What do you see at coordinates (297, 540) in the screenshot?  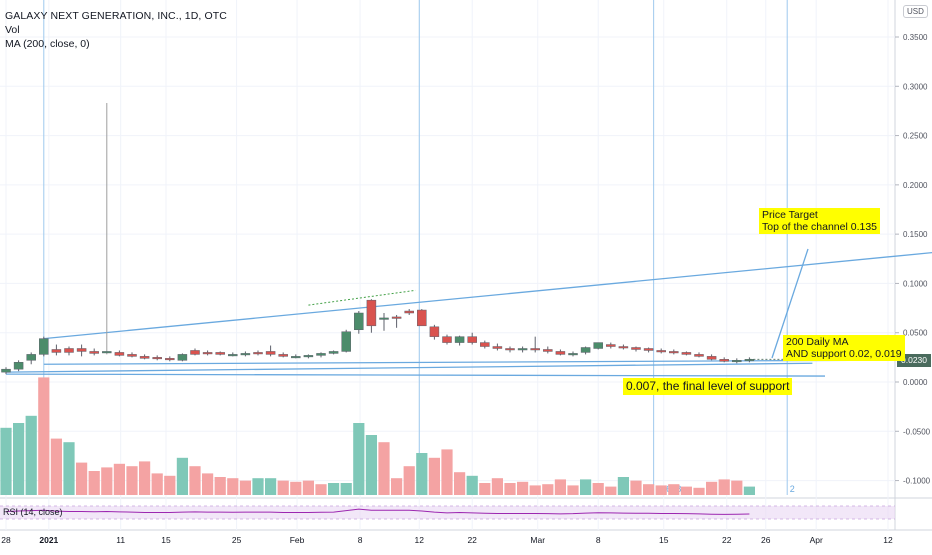 I see `x-tick-label: Feb` at bounding box center [297, 540].